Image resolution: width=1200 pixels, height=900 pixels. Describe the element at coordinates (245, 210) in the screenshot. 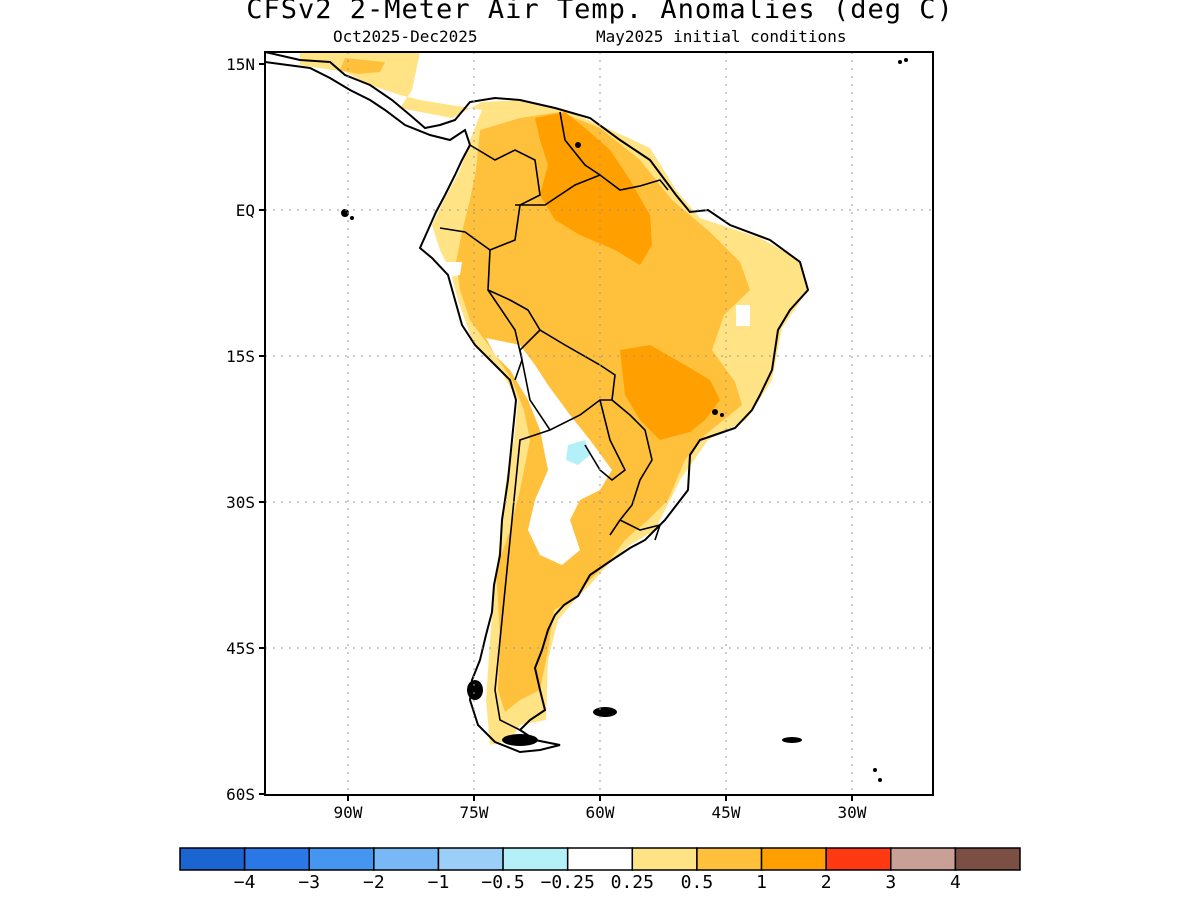

I see `lat-label-eq: EQ` at that location.